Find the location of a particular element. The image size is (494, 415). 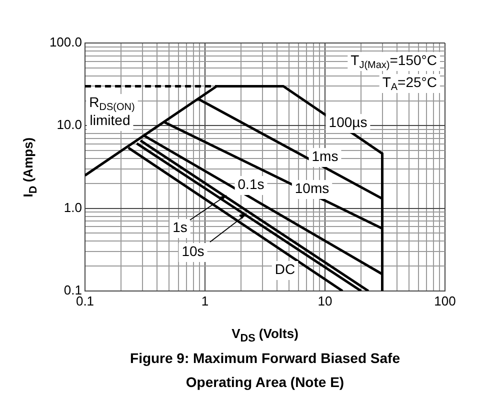

text: Figure 9: Maximum Forward Biased Safe Operating Area (Note E) is located at coordinates (265, 370).